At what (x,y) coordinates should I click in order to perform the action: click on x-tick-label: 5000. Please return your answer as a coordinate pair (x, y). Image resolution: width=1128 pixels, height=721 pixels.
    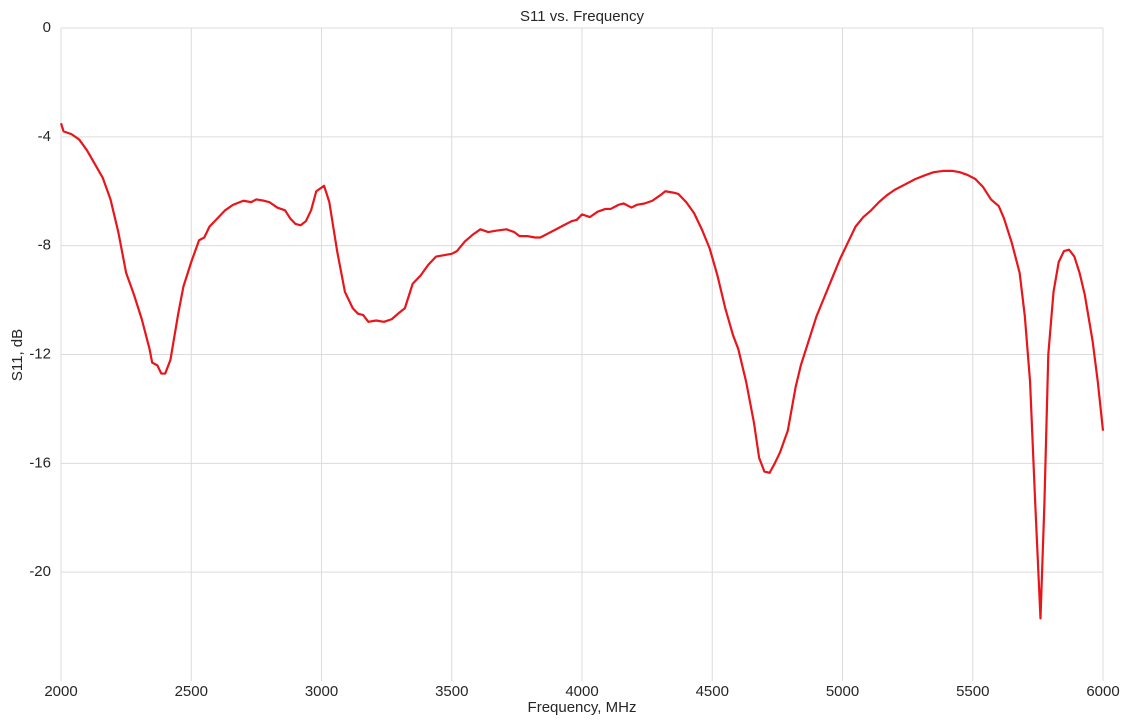
    Looking at the image, I should click on (842, 691).